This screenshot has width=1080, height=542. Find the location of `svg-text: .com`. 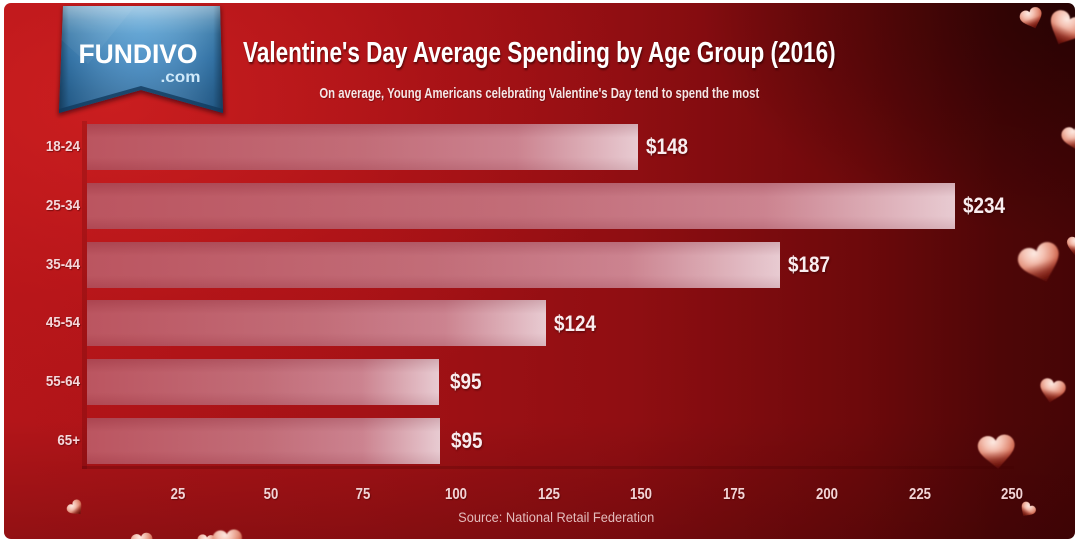

svg-text: .com is located at coordinates (181, 77).